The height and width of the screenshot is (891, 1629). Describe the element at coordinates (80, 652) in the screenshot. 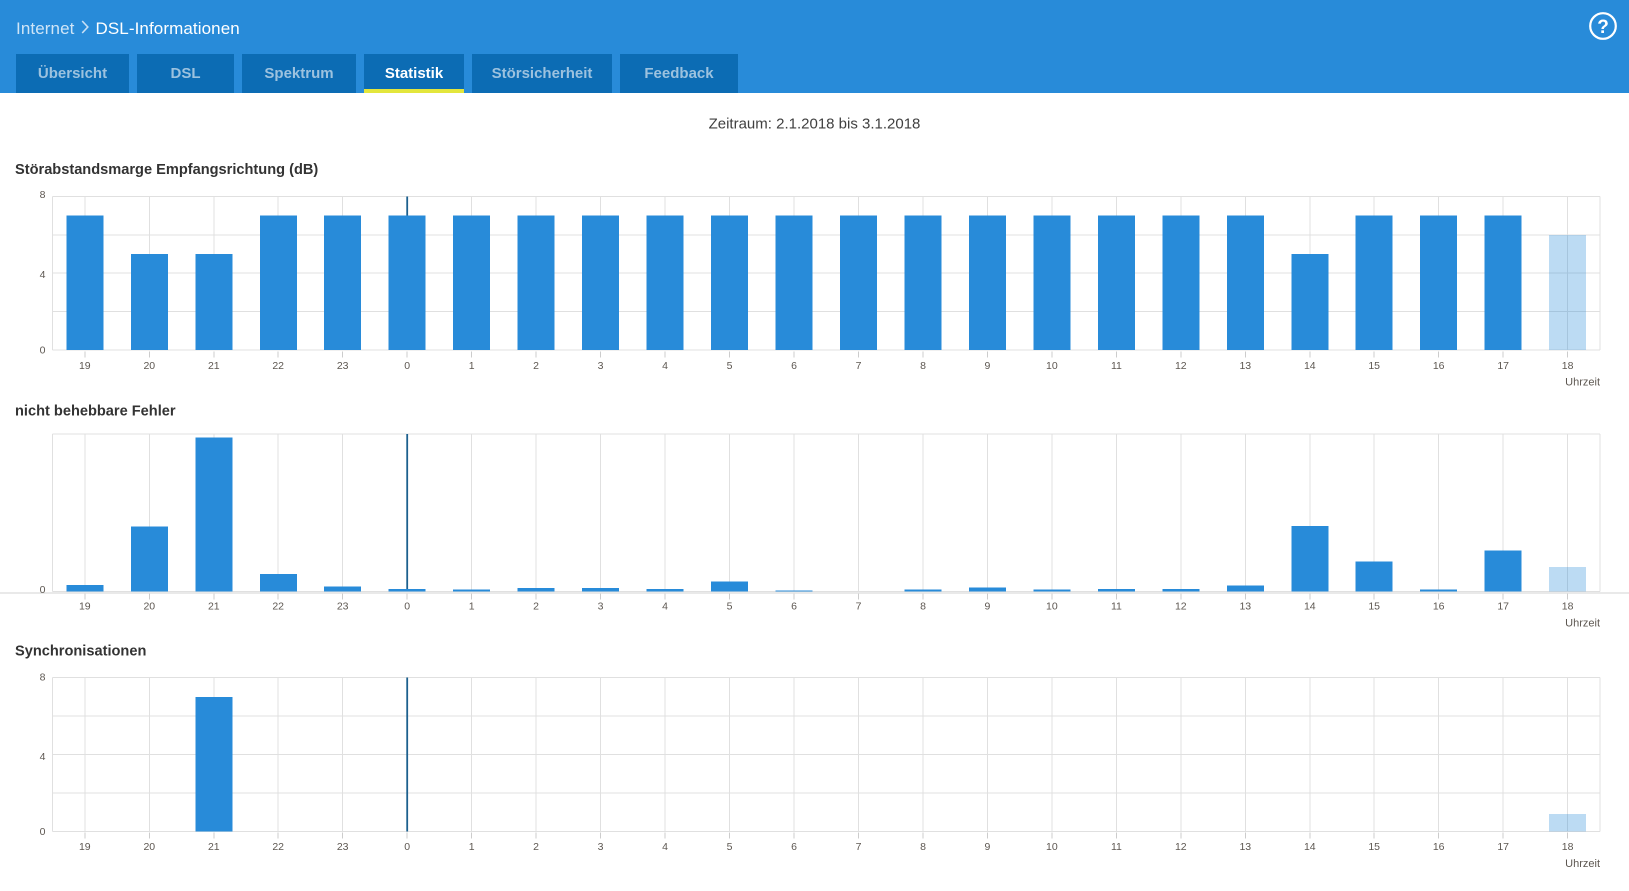

I see `svg-text: Synchronisationen` at that location.